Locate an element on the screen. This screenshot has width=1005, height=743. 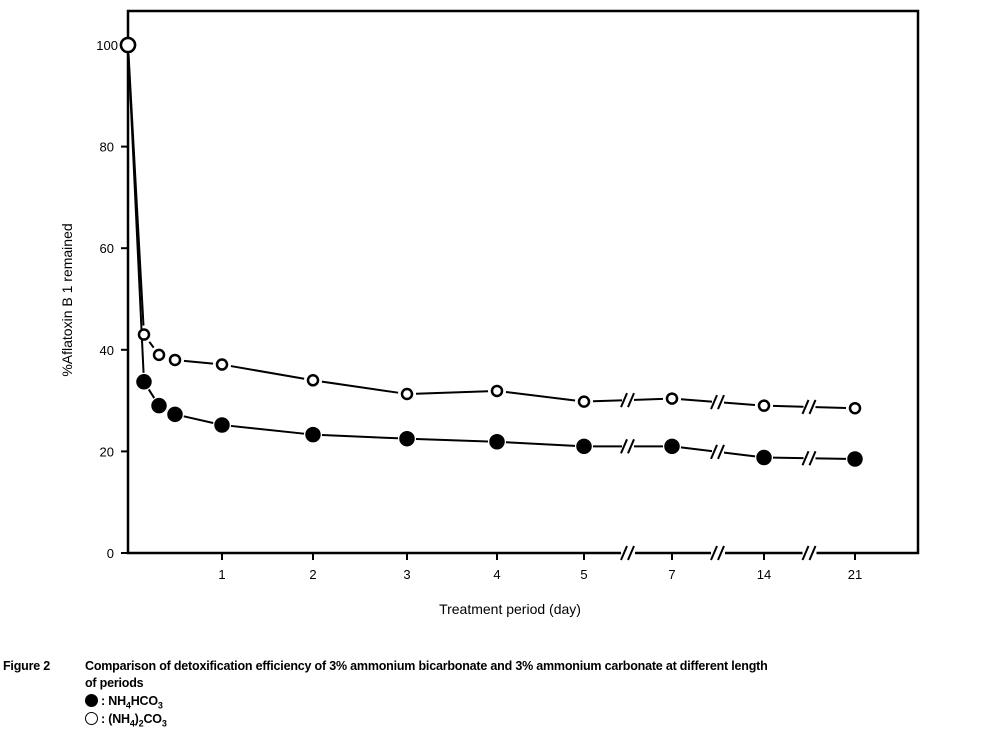
legend-item-nh42co3: : (NH4)2CO3 is located at coordinates (126, 720).